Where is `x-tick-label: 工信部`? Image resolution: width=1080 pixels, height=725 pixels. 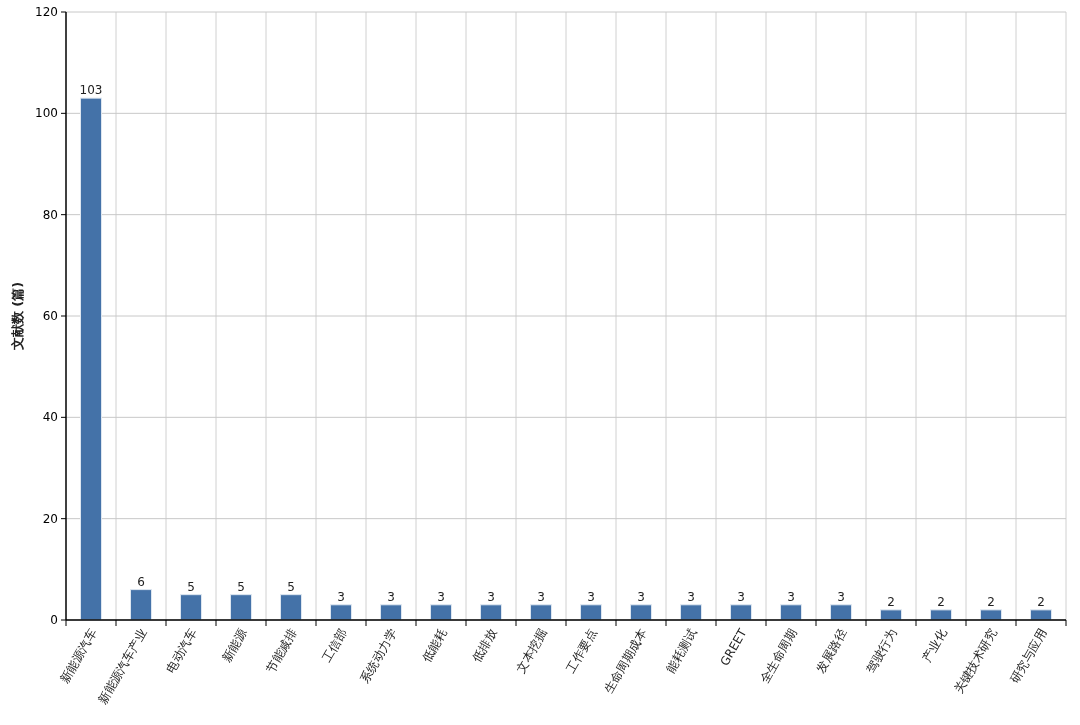
x-tick-label: 工信部 is located at coordinates (334, 645).